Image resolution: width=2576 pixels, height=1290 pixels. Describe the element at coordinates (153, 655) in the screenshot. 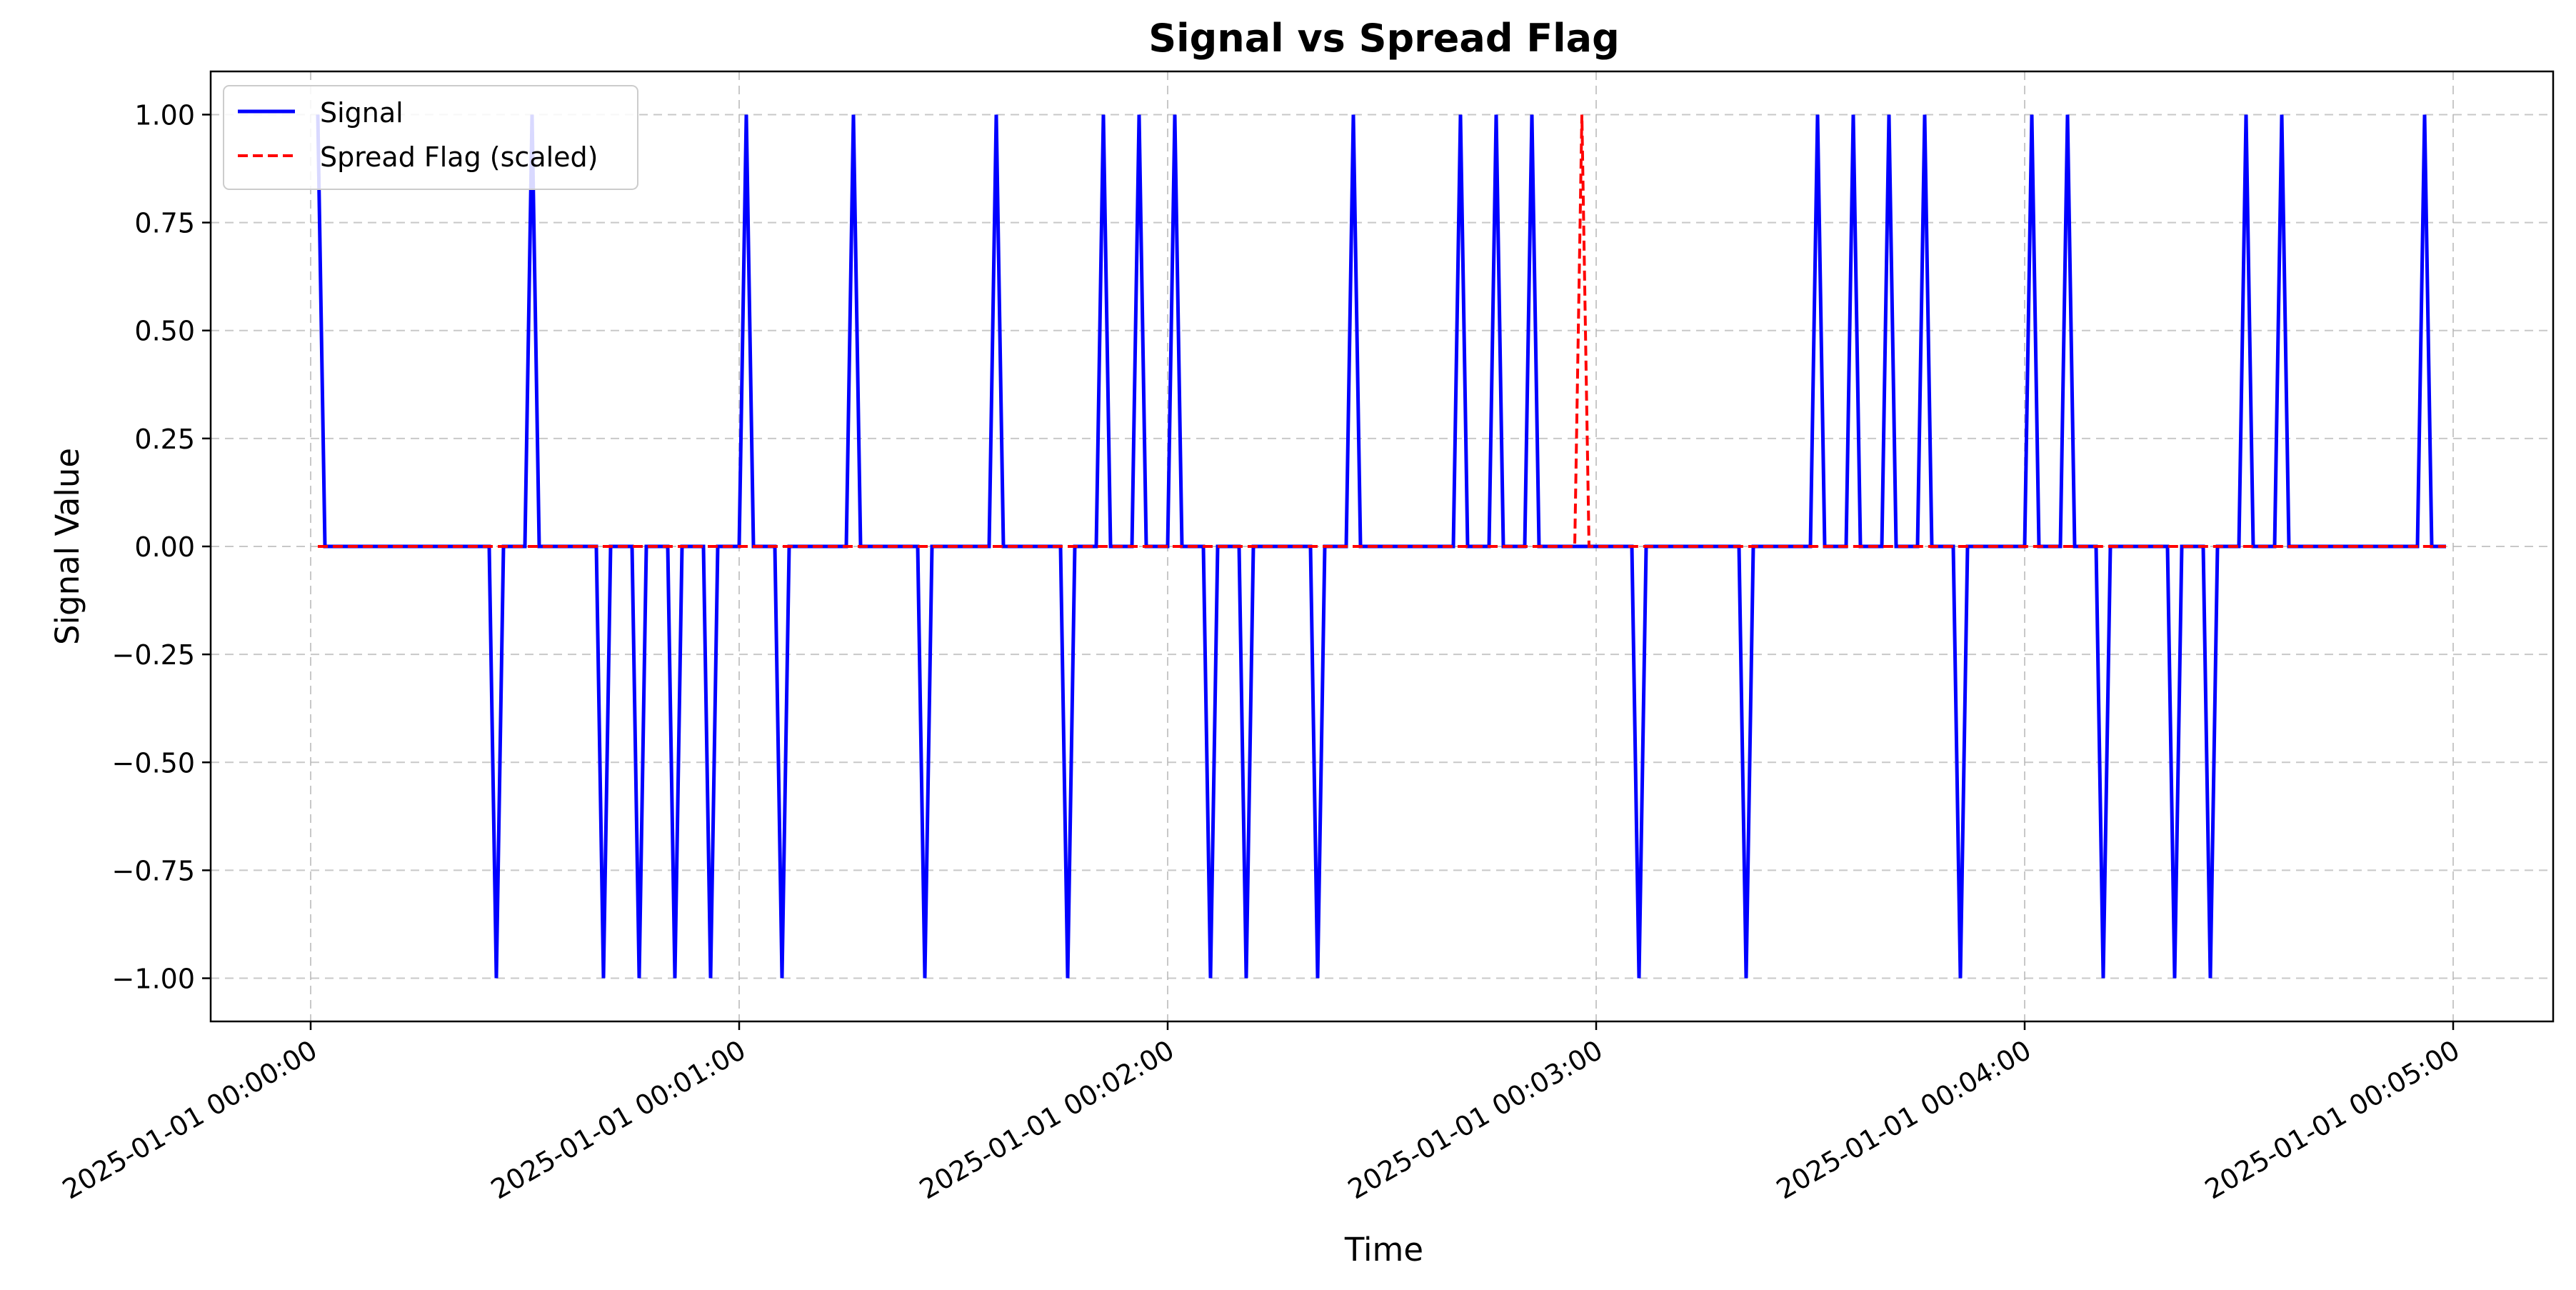

I see `y-tick-label: −0.25` at that location.